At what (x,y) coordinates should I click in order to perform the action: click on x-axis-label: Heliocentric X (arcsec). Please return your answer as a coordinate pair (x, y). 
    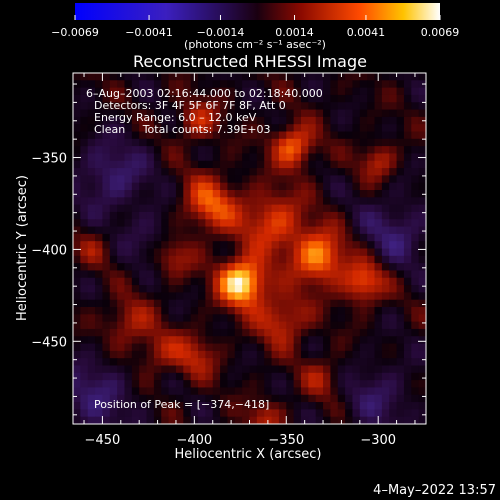
    Looking at the image, I should click on (248, 454).